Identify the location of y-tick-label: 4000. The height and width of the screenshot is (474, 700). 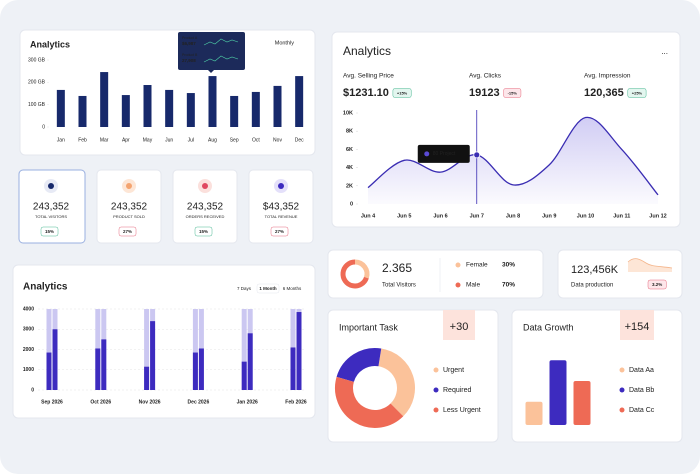
(28, 309).